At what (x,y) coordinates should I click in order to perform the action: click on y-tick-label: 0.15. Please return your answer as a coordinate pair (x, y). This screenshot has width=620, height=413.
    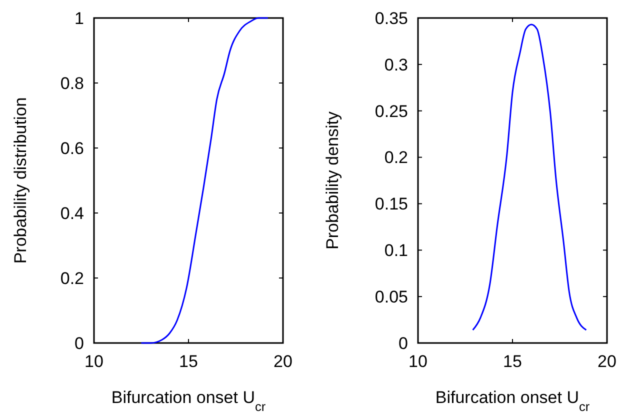
    Looking at the image, I should click on (391, 204).